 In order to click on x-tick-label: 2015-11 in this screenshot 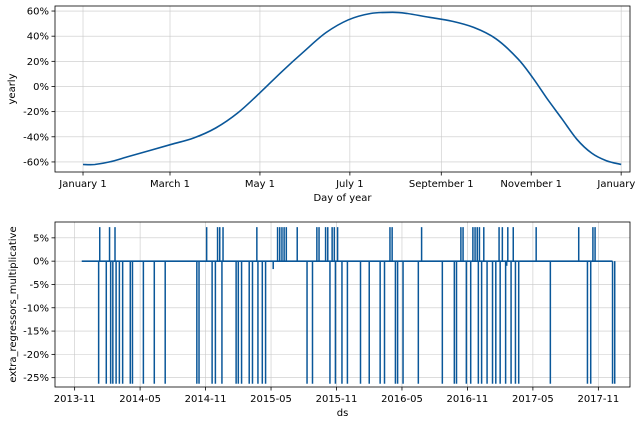, I will do `click(337, 399)`.